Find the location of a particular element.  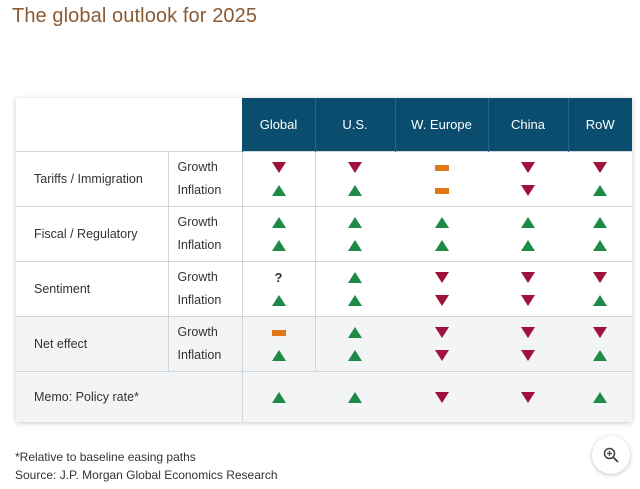

table-row: Fiscal / Regulatory Growth Inflation is located at coordinates (324, 234).